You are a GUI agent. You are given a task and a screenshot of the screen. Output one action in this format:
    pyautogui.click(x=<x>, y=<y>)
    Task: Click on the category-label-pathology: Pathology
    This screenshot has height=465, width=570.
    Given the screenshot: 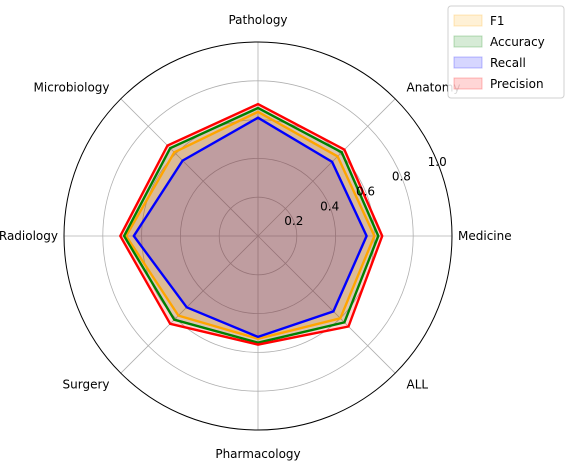 What is the action you would take?
    pyautogui.click(x=257, y=20)
    